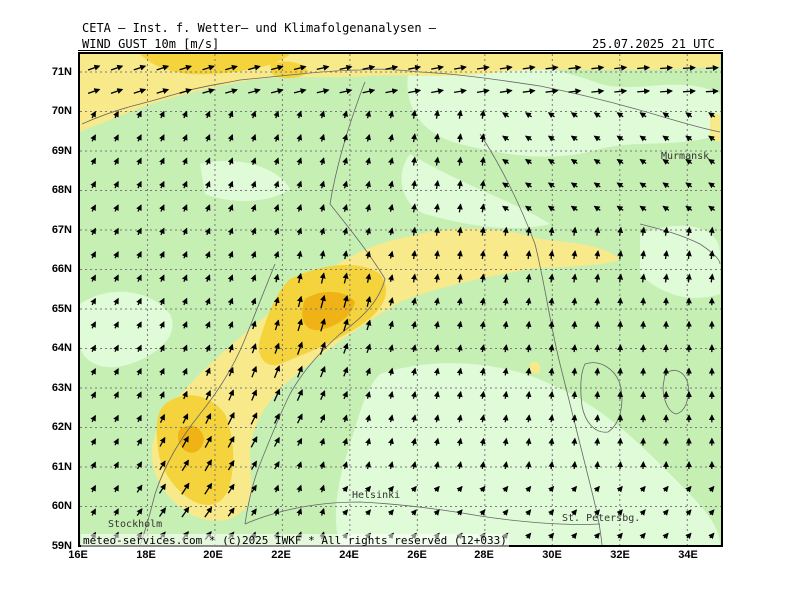 Image resolution: width=800 pixels, height=600 pixels. I want to click on lon-tick-16e: 16E, so click(78, 555).